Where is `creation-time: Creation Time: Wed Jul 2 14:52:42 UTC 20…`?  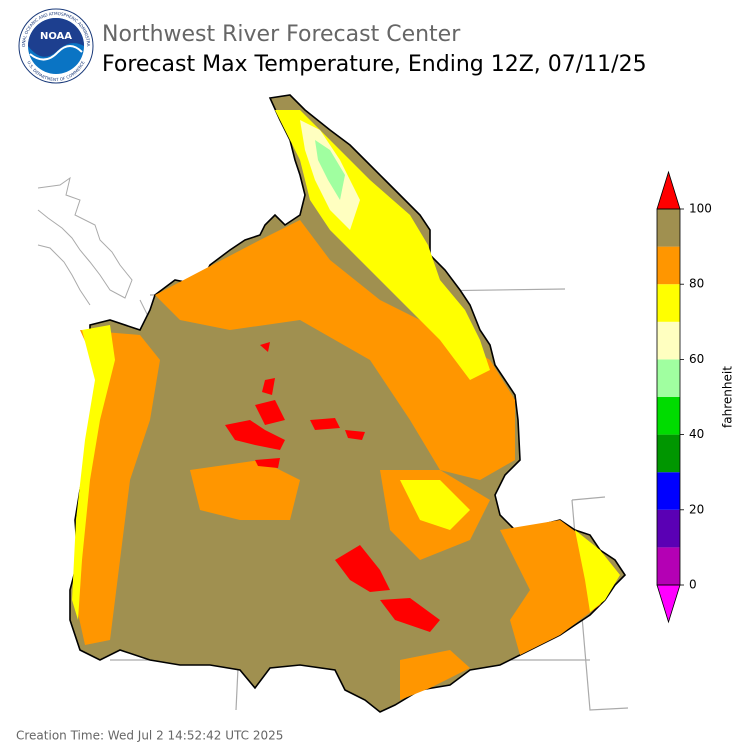 creation-time: Creation Time: Wed Jul 2 14:52:42 UTC 20… is located at coordinates (149, 736).